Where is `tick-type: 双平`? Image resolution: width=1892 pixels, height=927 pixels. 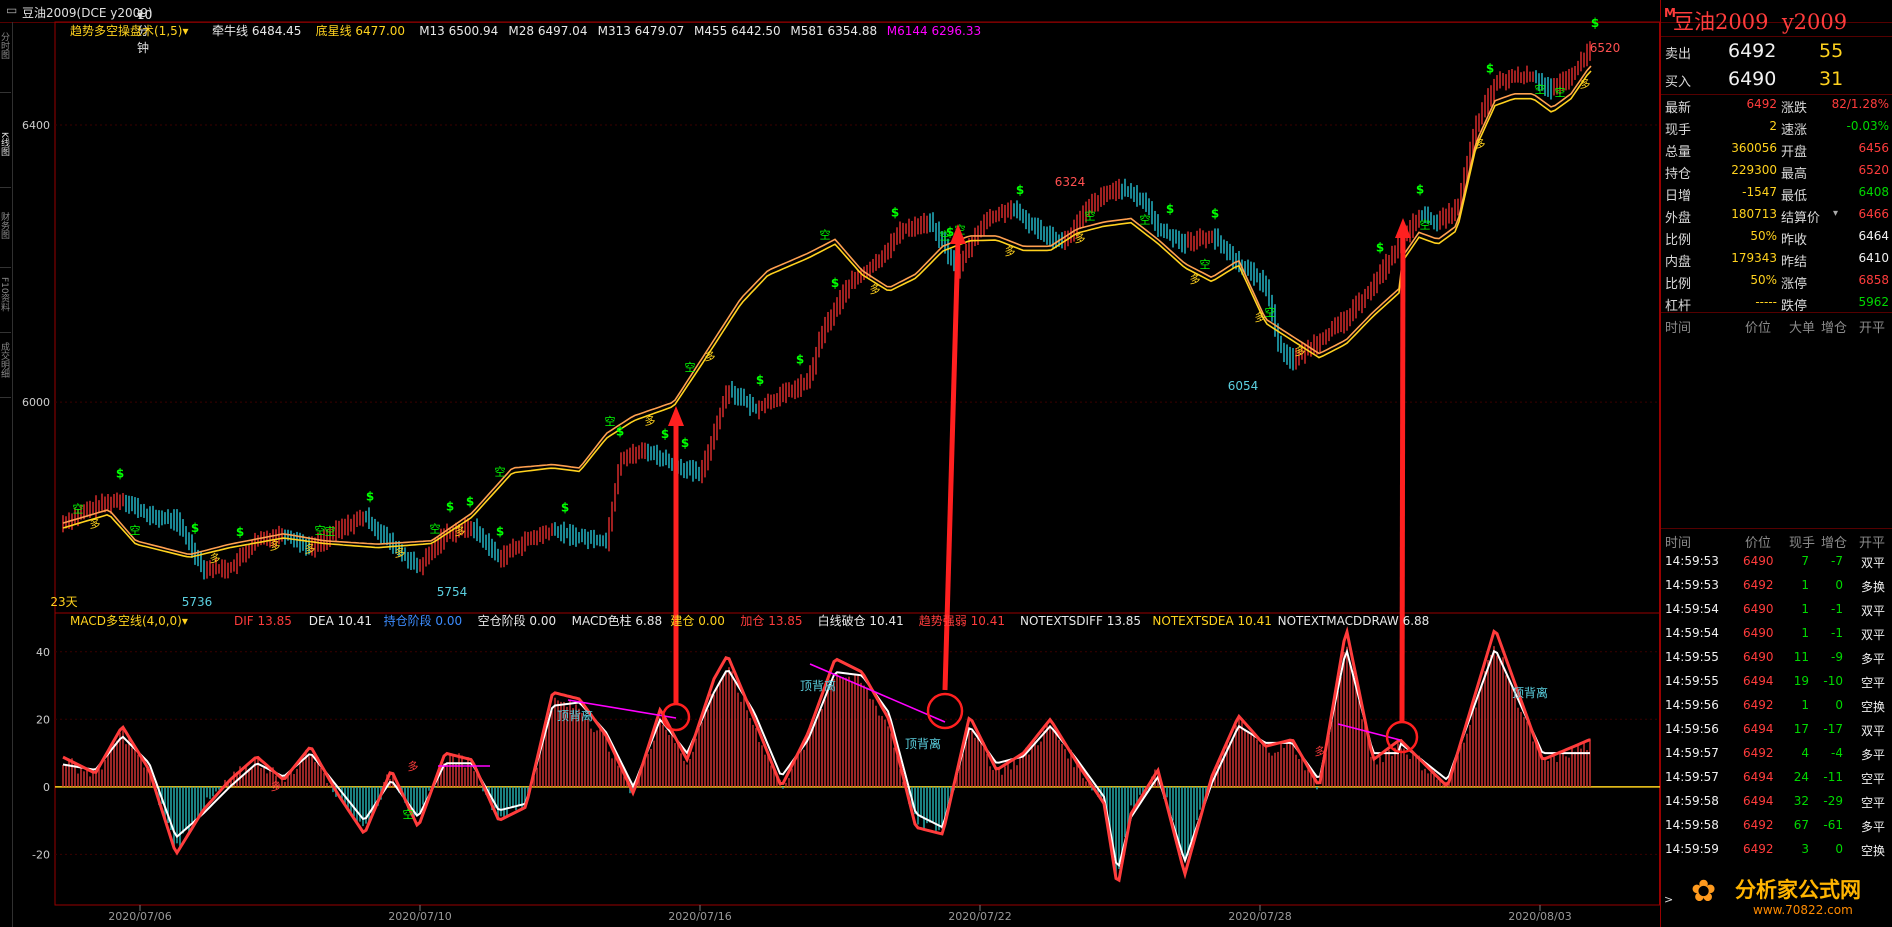 tick-type: 双平 is located at coordinates (1873, 635).